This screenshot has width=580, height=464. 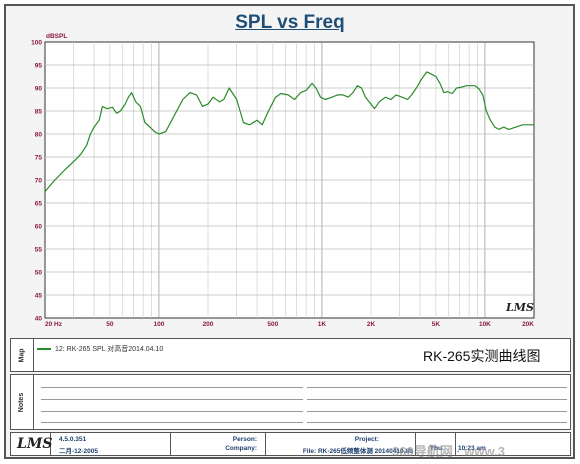 I want to click on y-tick-label: 85, so click(x=39, y=112).